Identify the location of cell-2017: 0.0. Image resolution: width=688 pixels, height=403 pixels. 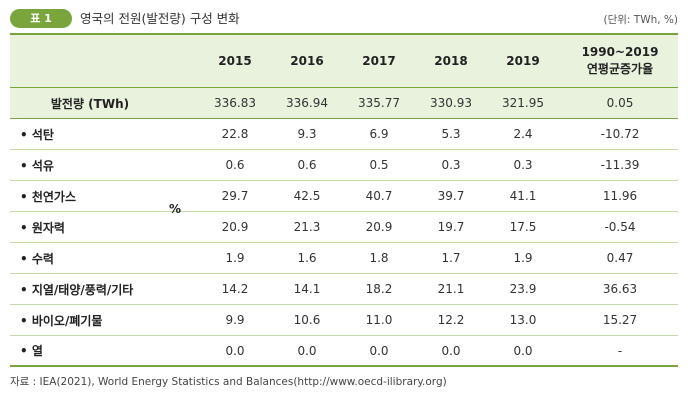
(379, 350).